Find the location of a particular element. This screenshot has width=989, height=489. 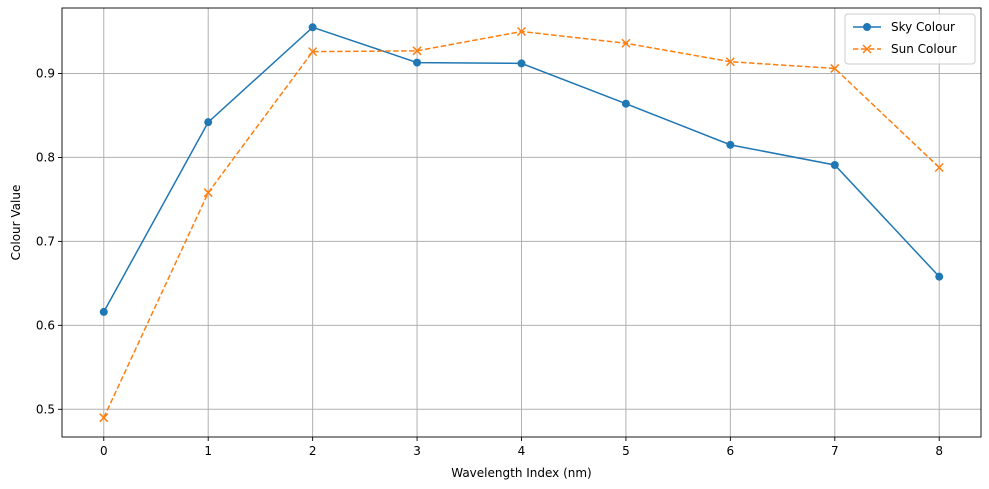

y-tick-label: 0.8 is located at coordinates (45, 157).